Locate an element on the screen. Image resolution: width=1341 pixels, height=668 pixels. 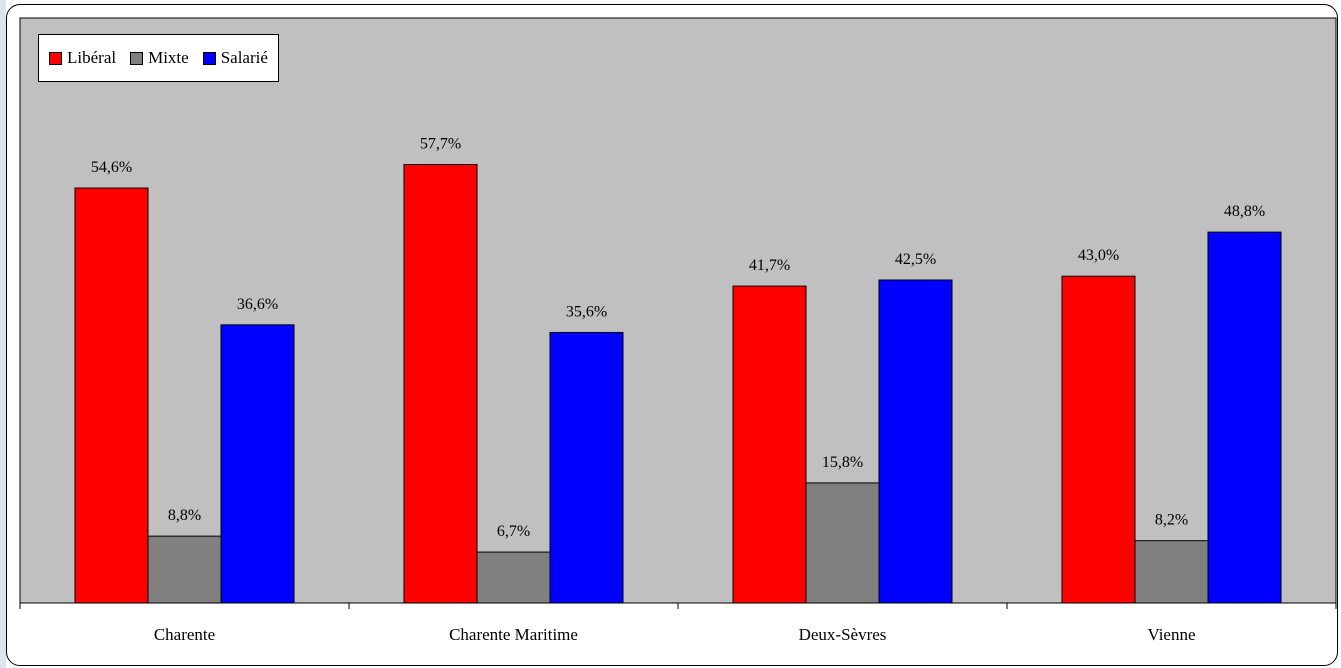
page-edge is located at coordinates (3, 334).